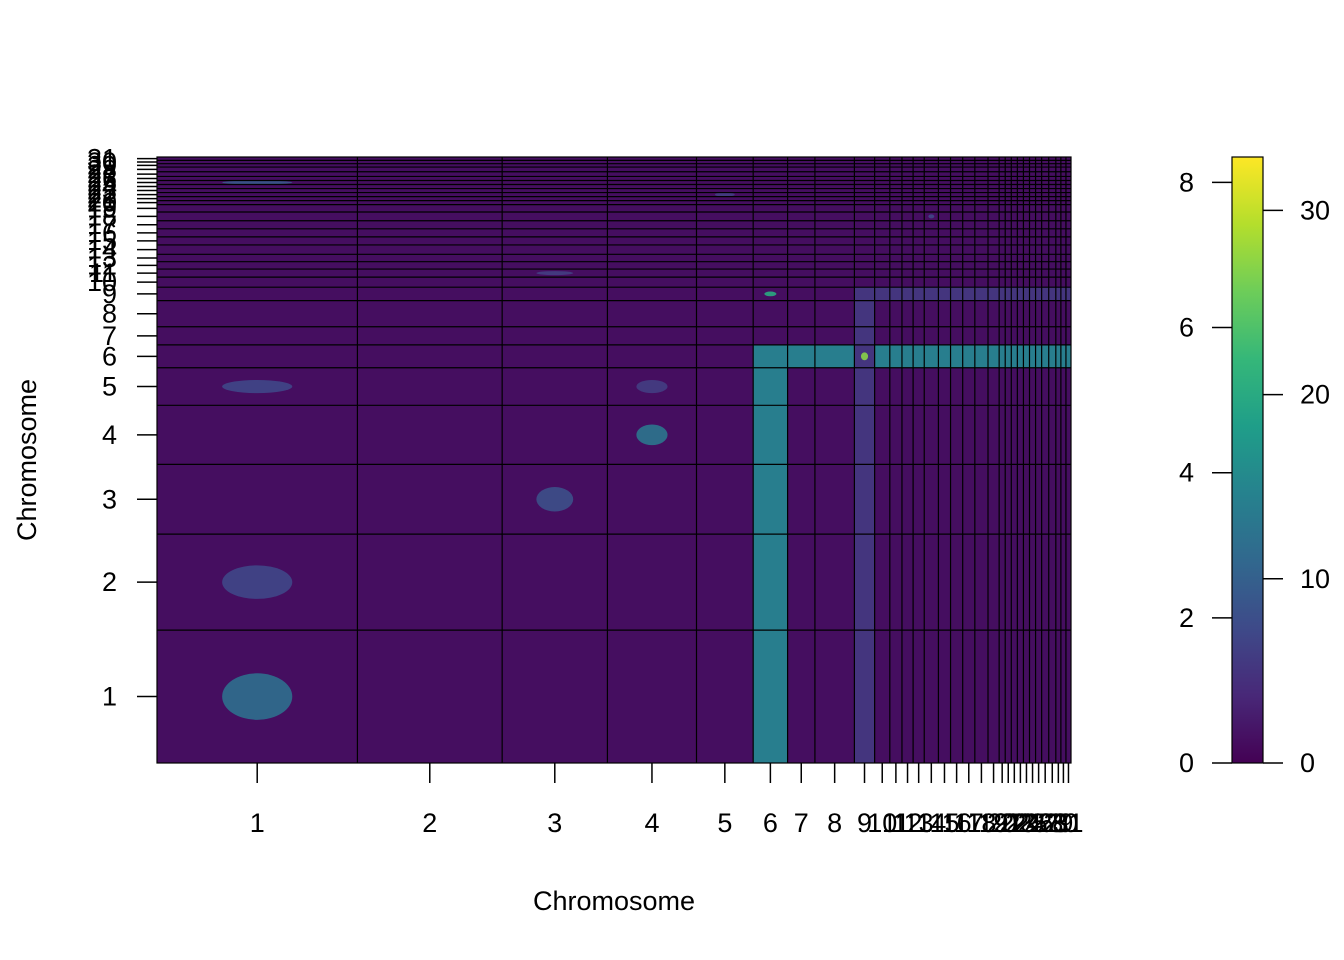  What do you see at coordinates (770, 294) in the screenshot?
I see `hotspot-chr6-chr9` at bounding box center [770, 294].